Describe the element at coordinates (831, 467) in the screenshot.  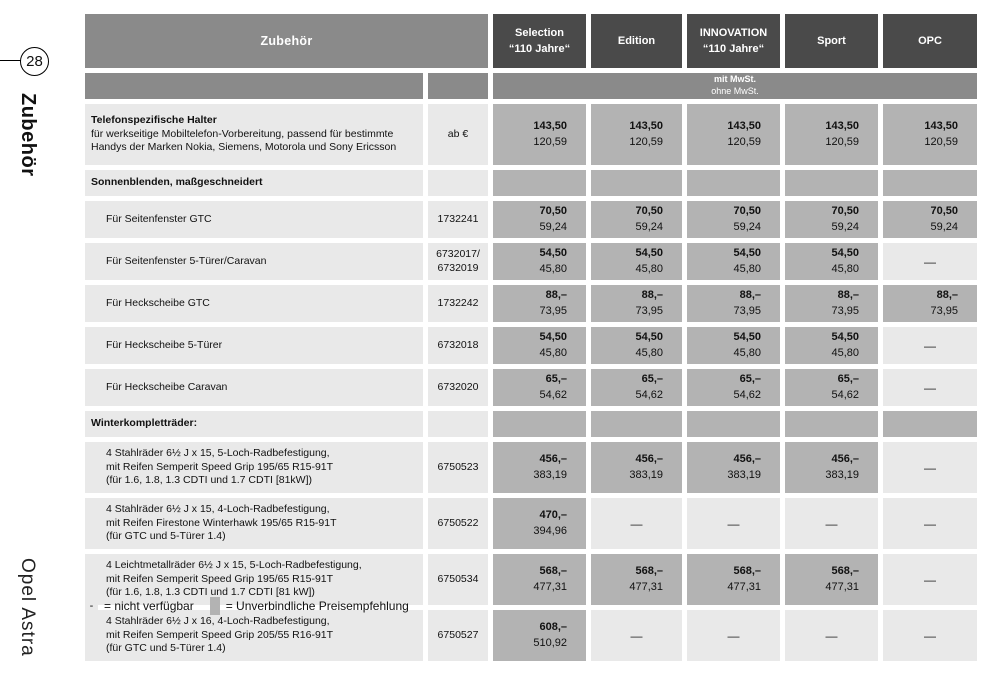
I see `price-cell-sport: 456,– 383,19` at that location.